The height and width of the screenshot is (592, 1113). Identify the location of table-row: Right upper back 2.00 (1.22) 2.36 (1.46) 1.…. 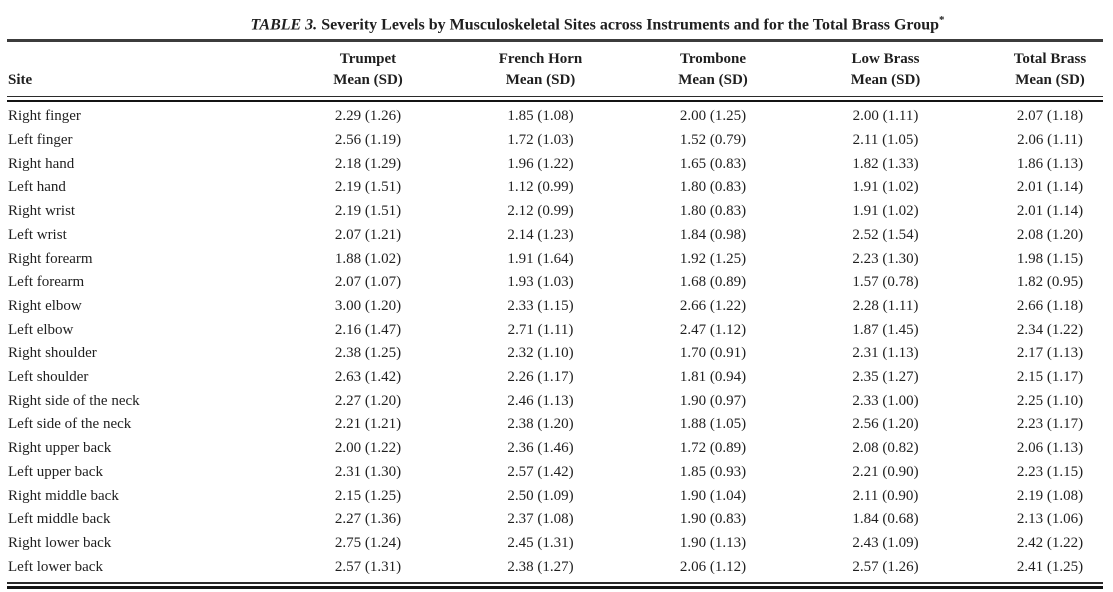
(555, 449).